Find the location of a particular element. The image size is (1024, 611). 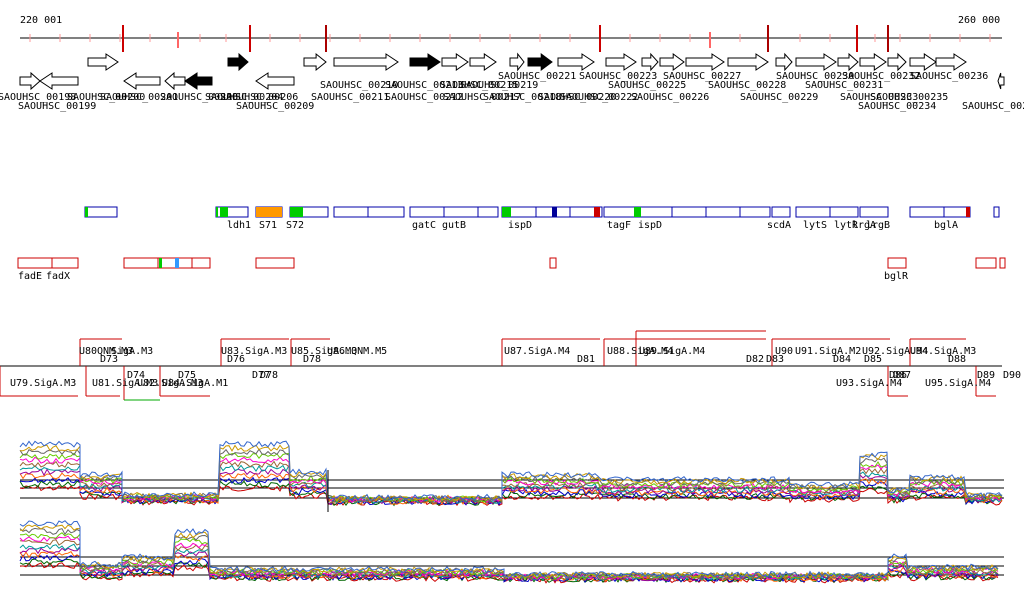

gene-label: SAOUHSC_00204 is located at coordinates (244, 97).